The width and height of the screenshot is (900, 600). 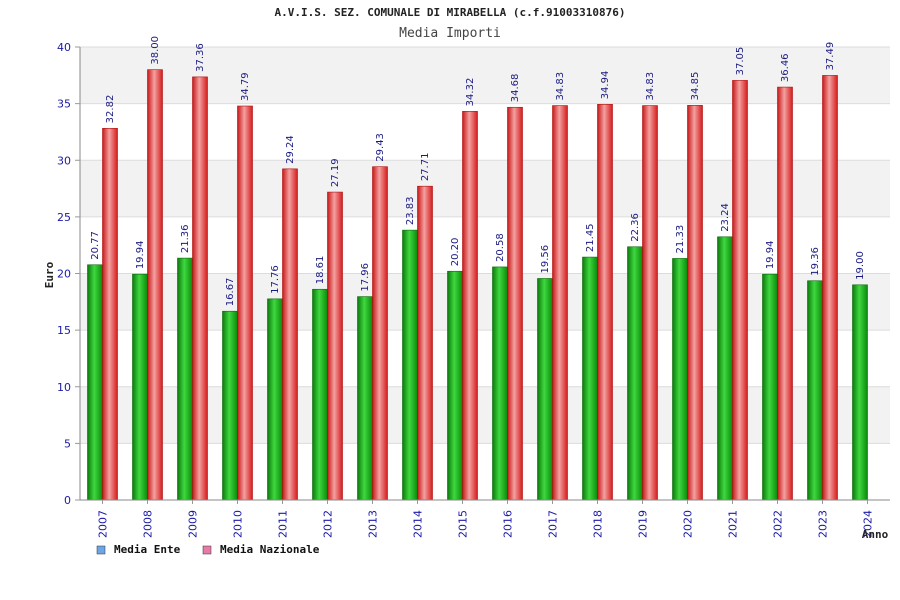 I want to click on y-tick-label: 15, so click(x=64, y=330).